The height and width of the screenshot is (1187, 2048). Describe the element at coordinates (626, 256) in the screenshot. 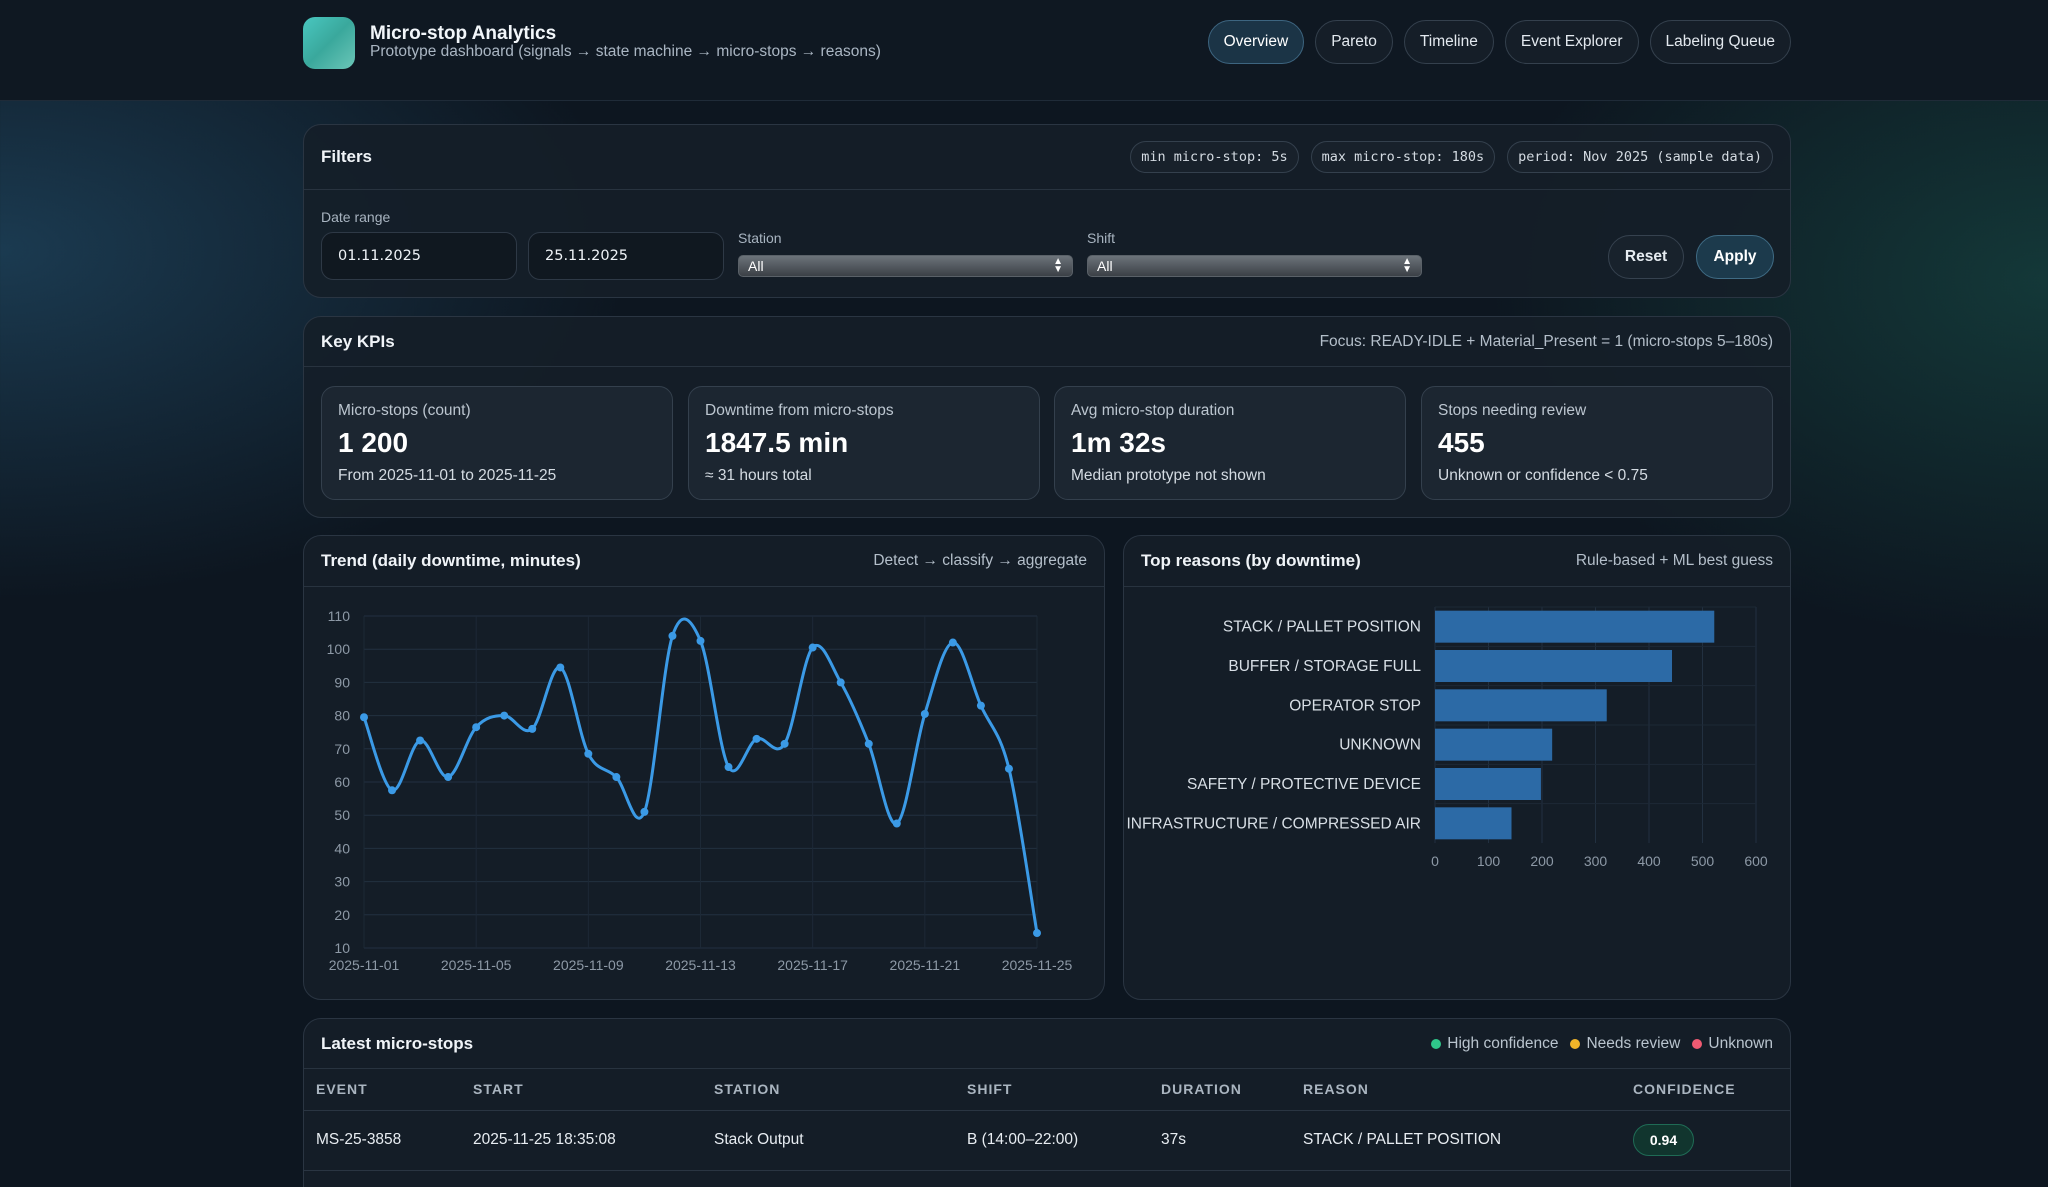

I see `date-to-input: 25.11.2025` at that location.